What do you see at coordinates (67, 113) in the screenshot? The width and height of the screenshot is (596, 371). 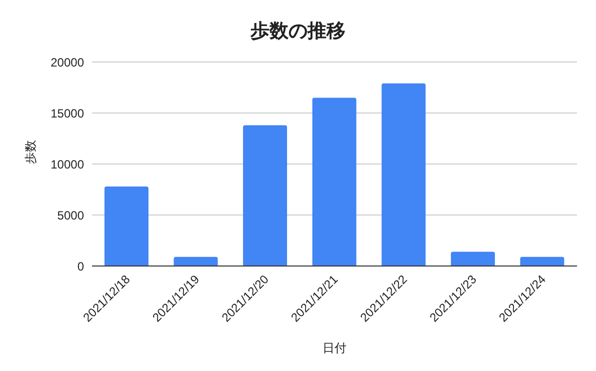 I see `y-tick-label: 15000` at bounding box center [67, 113].